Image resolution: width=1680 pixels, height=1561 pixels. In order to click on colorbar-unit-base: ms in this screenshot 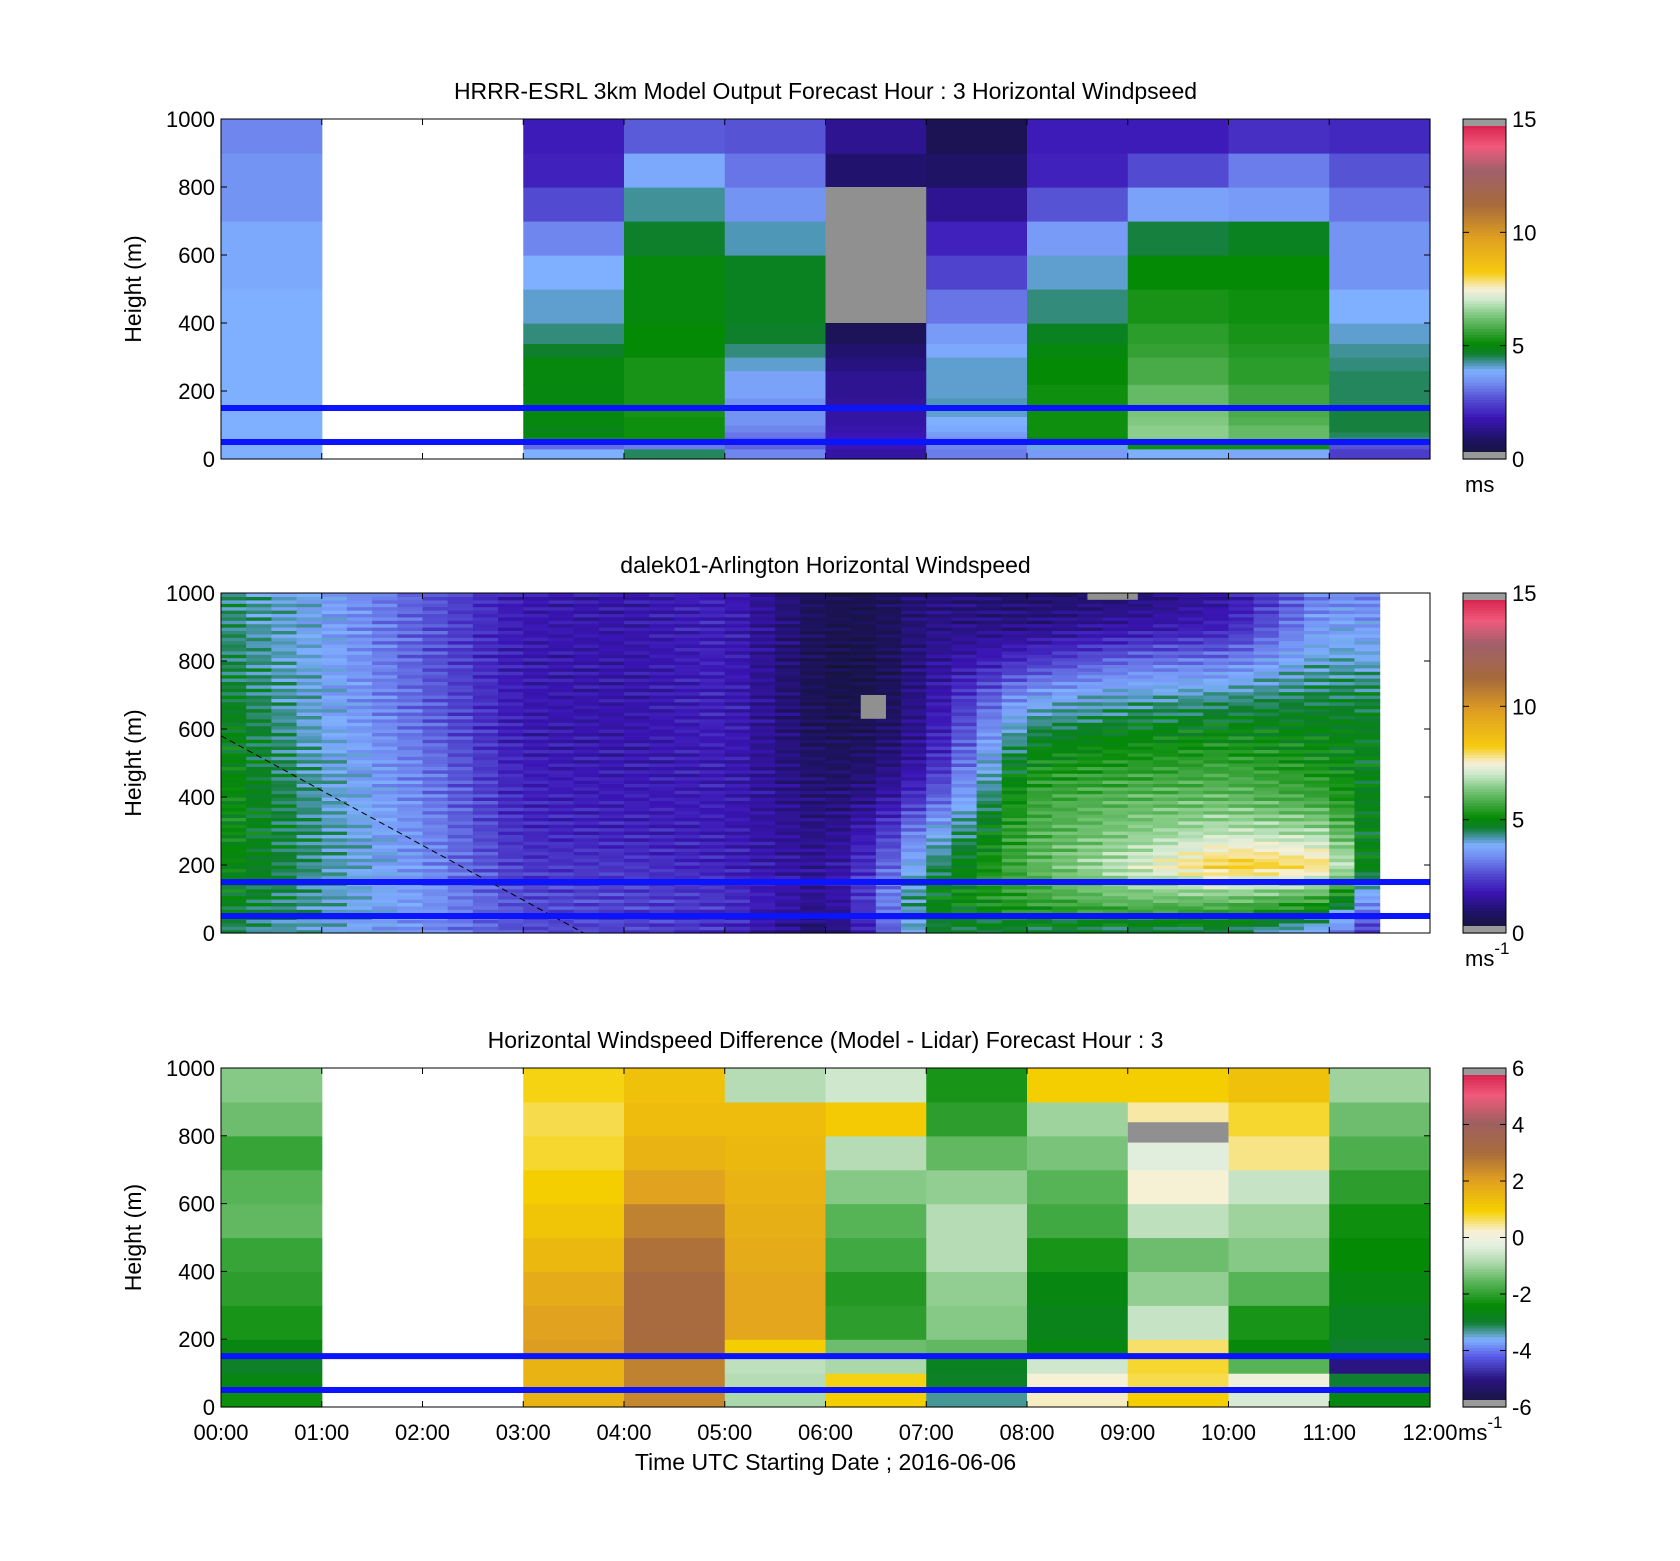, I will do `click(1479, 484)`.